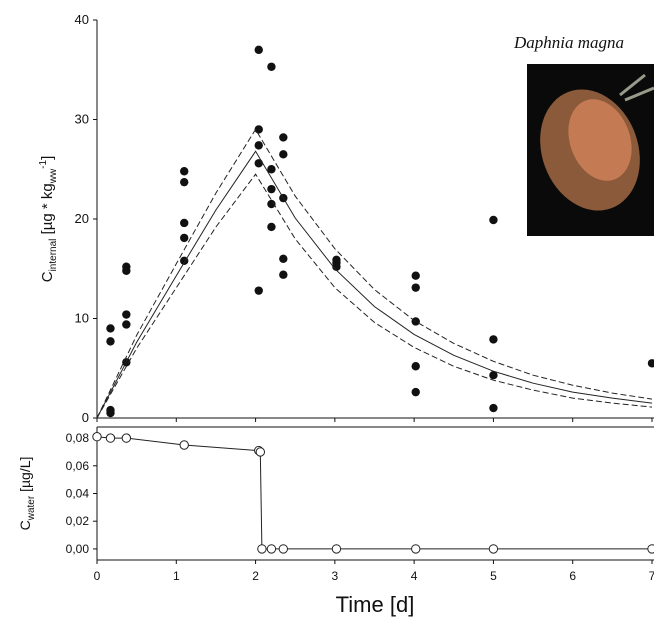 The image size is (654, 630). I want to click on y-axis-label: Cinternal [µg * kgww-1], so click(48, 219).